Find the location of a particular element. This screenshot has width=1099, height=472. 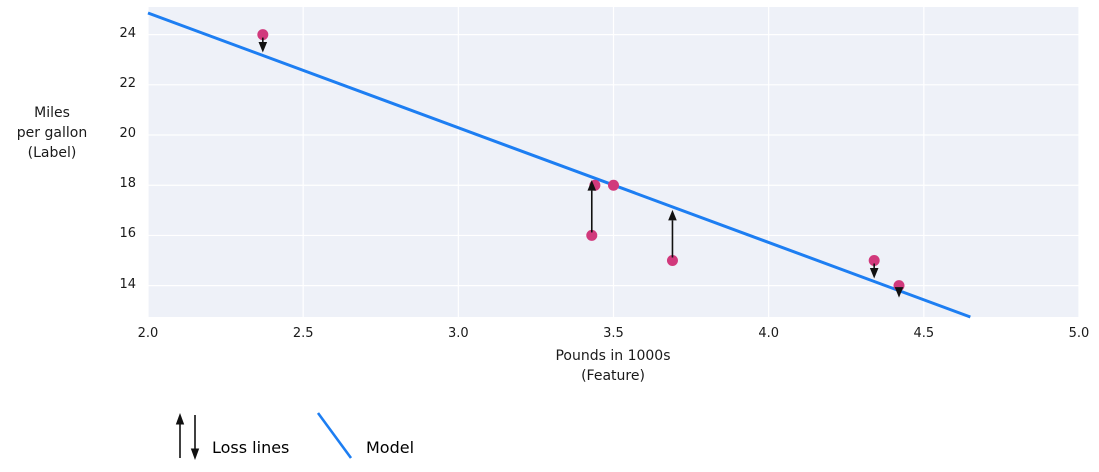

y-axis-label-line: (Label) is located at coordinates (52, 153).